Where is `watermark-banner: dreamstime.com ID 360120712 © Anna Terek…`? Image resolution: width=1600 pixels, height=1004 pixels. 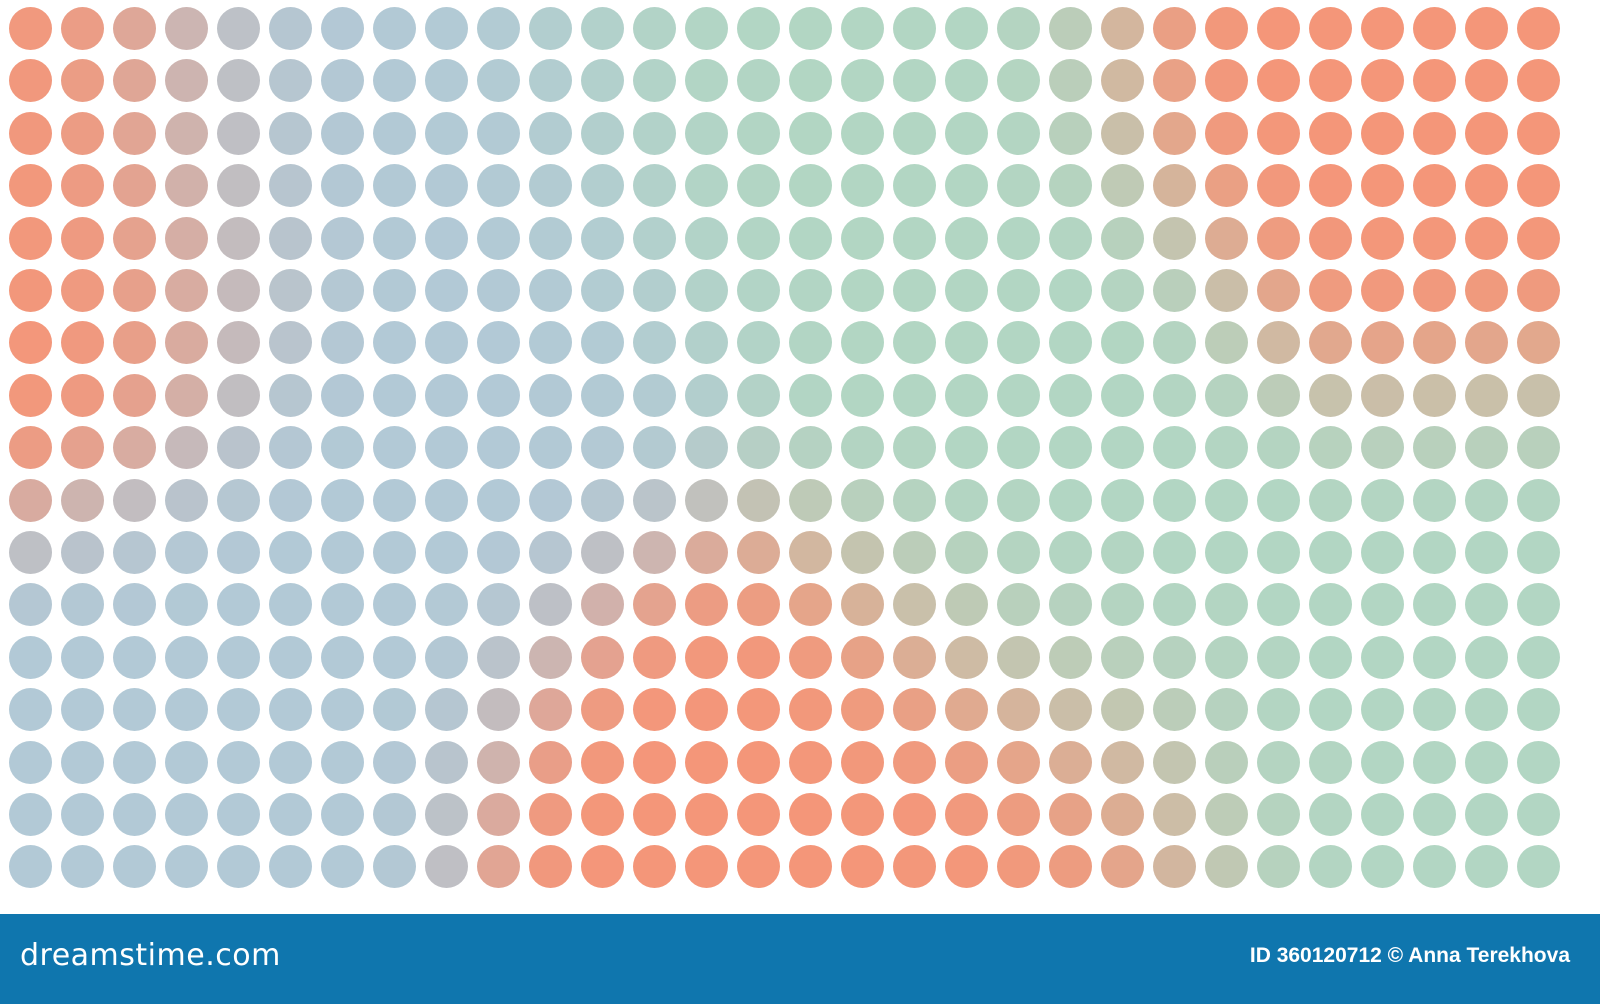
watermark-banner: dreamstime.com ID 360120712 © Anna Terek… is located at coordinates (800, 959).